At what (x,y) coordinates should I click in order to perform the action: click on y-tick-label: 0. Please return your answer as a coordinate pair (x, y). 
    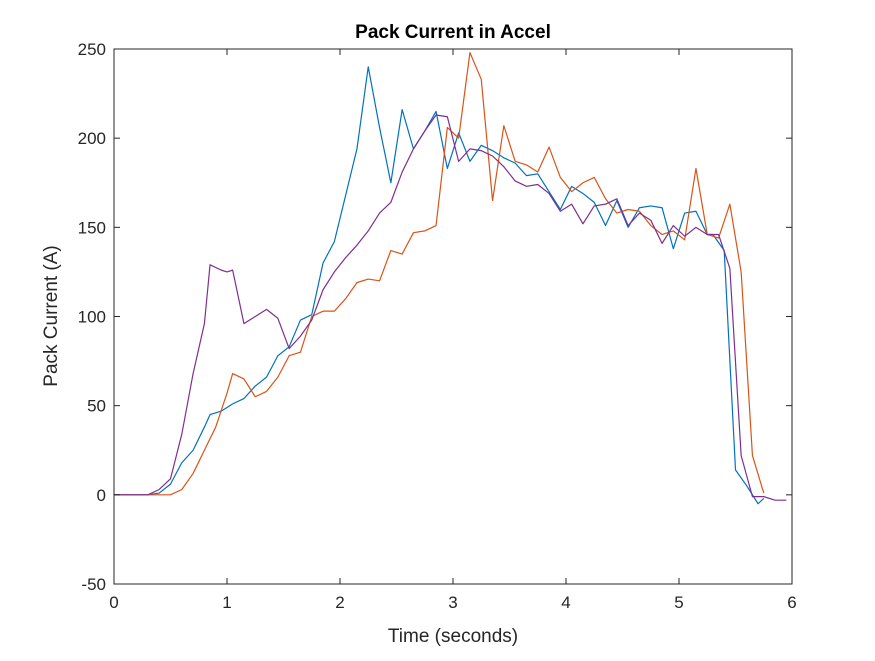
    Looking at the image, I should click on (101, 495).